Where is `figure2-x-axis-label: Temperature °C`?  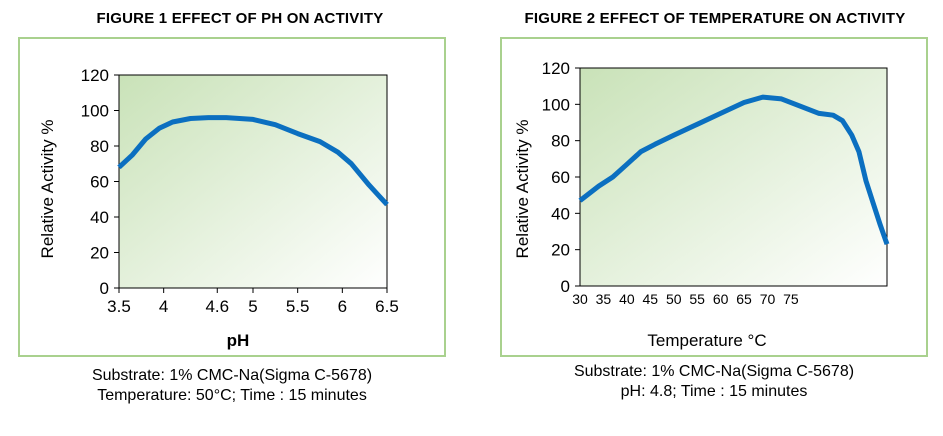 figure2-x-axis-label: Temperature °C is located at coordinates (706, 340).